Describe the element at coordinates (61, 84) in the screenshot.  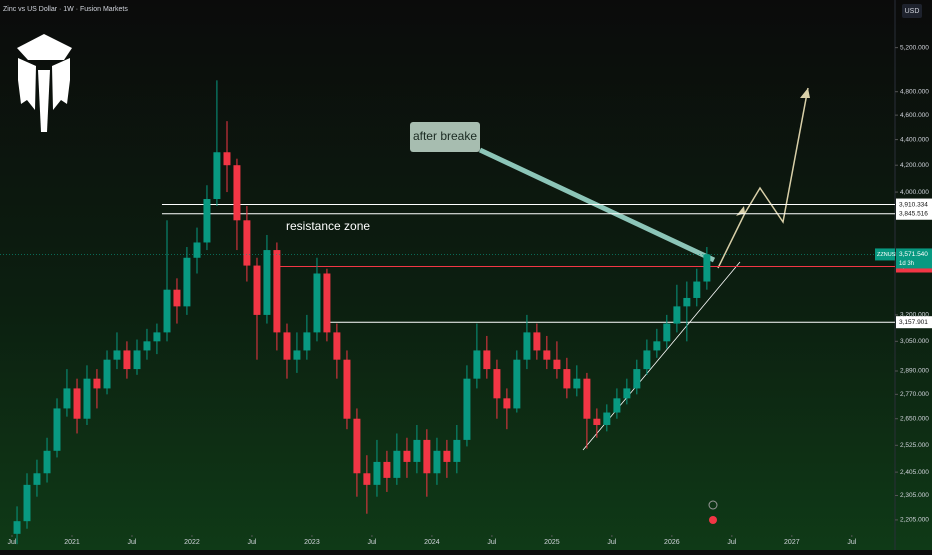
I see `logo-right` at that location.